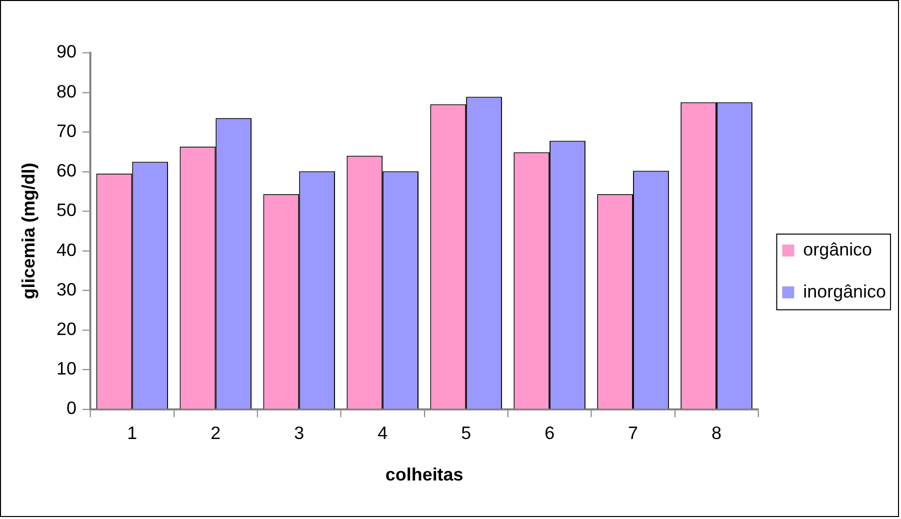 Image resolution: width=901 pixels, height=519 pixels. Describe the element at coordinates (424, 474) in the screenshot. I see `x-axis-title: colheitas` at that location.